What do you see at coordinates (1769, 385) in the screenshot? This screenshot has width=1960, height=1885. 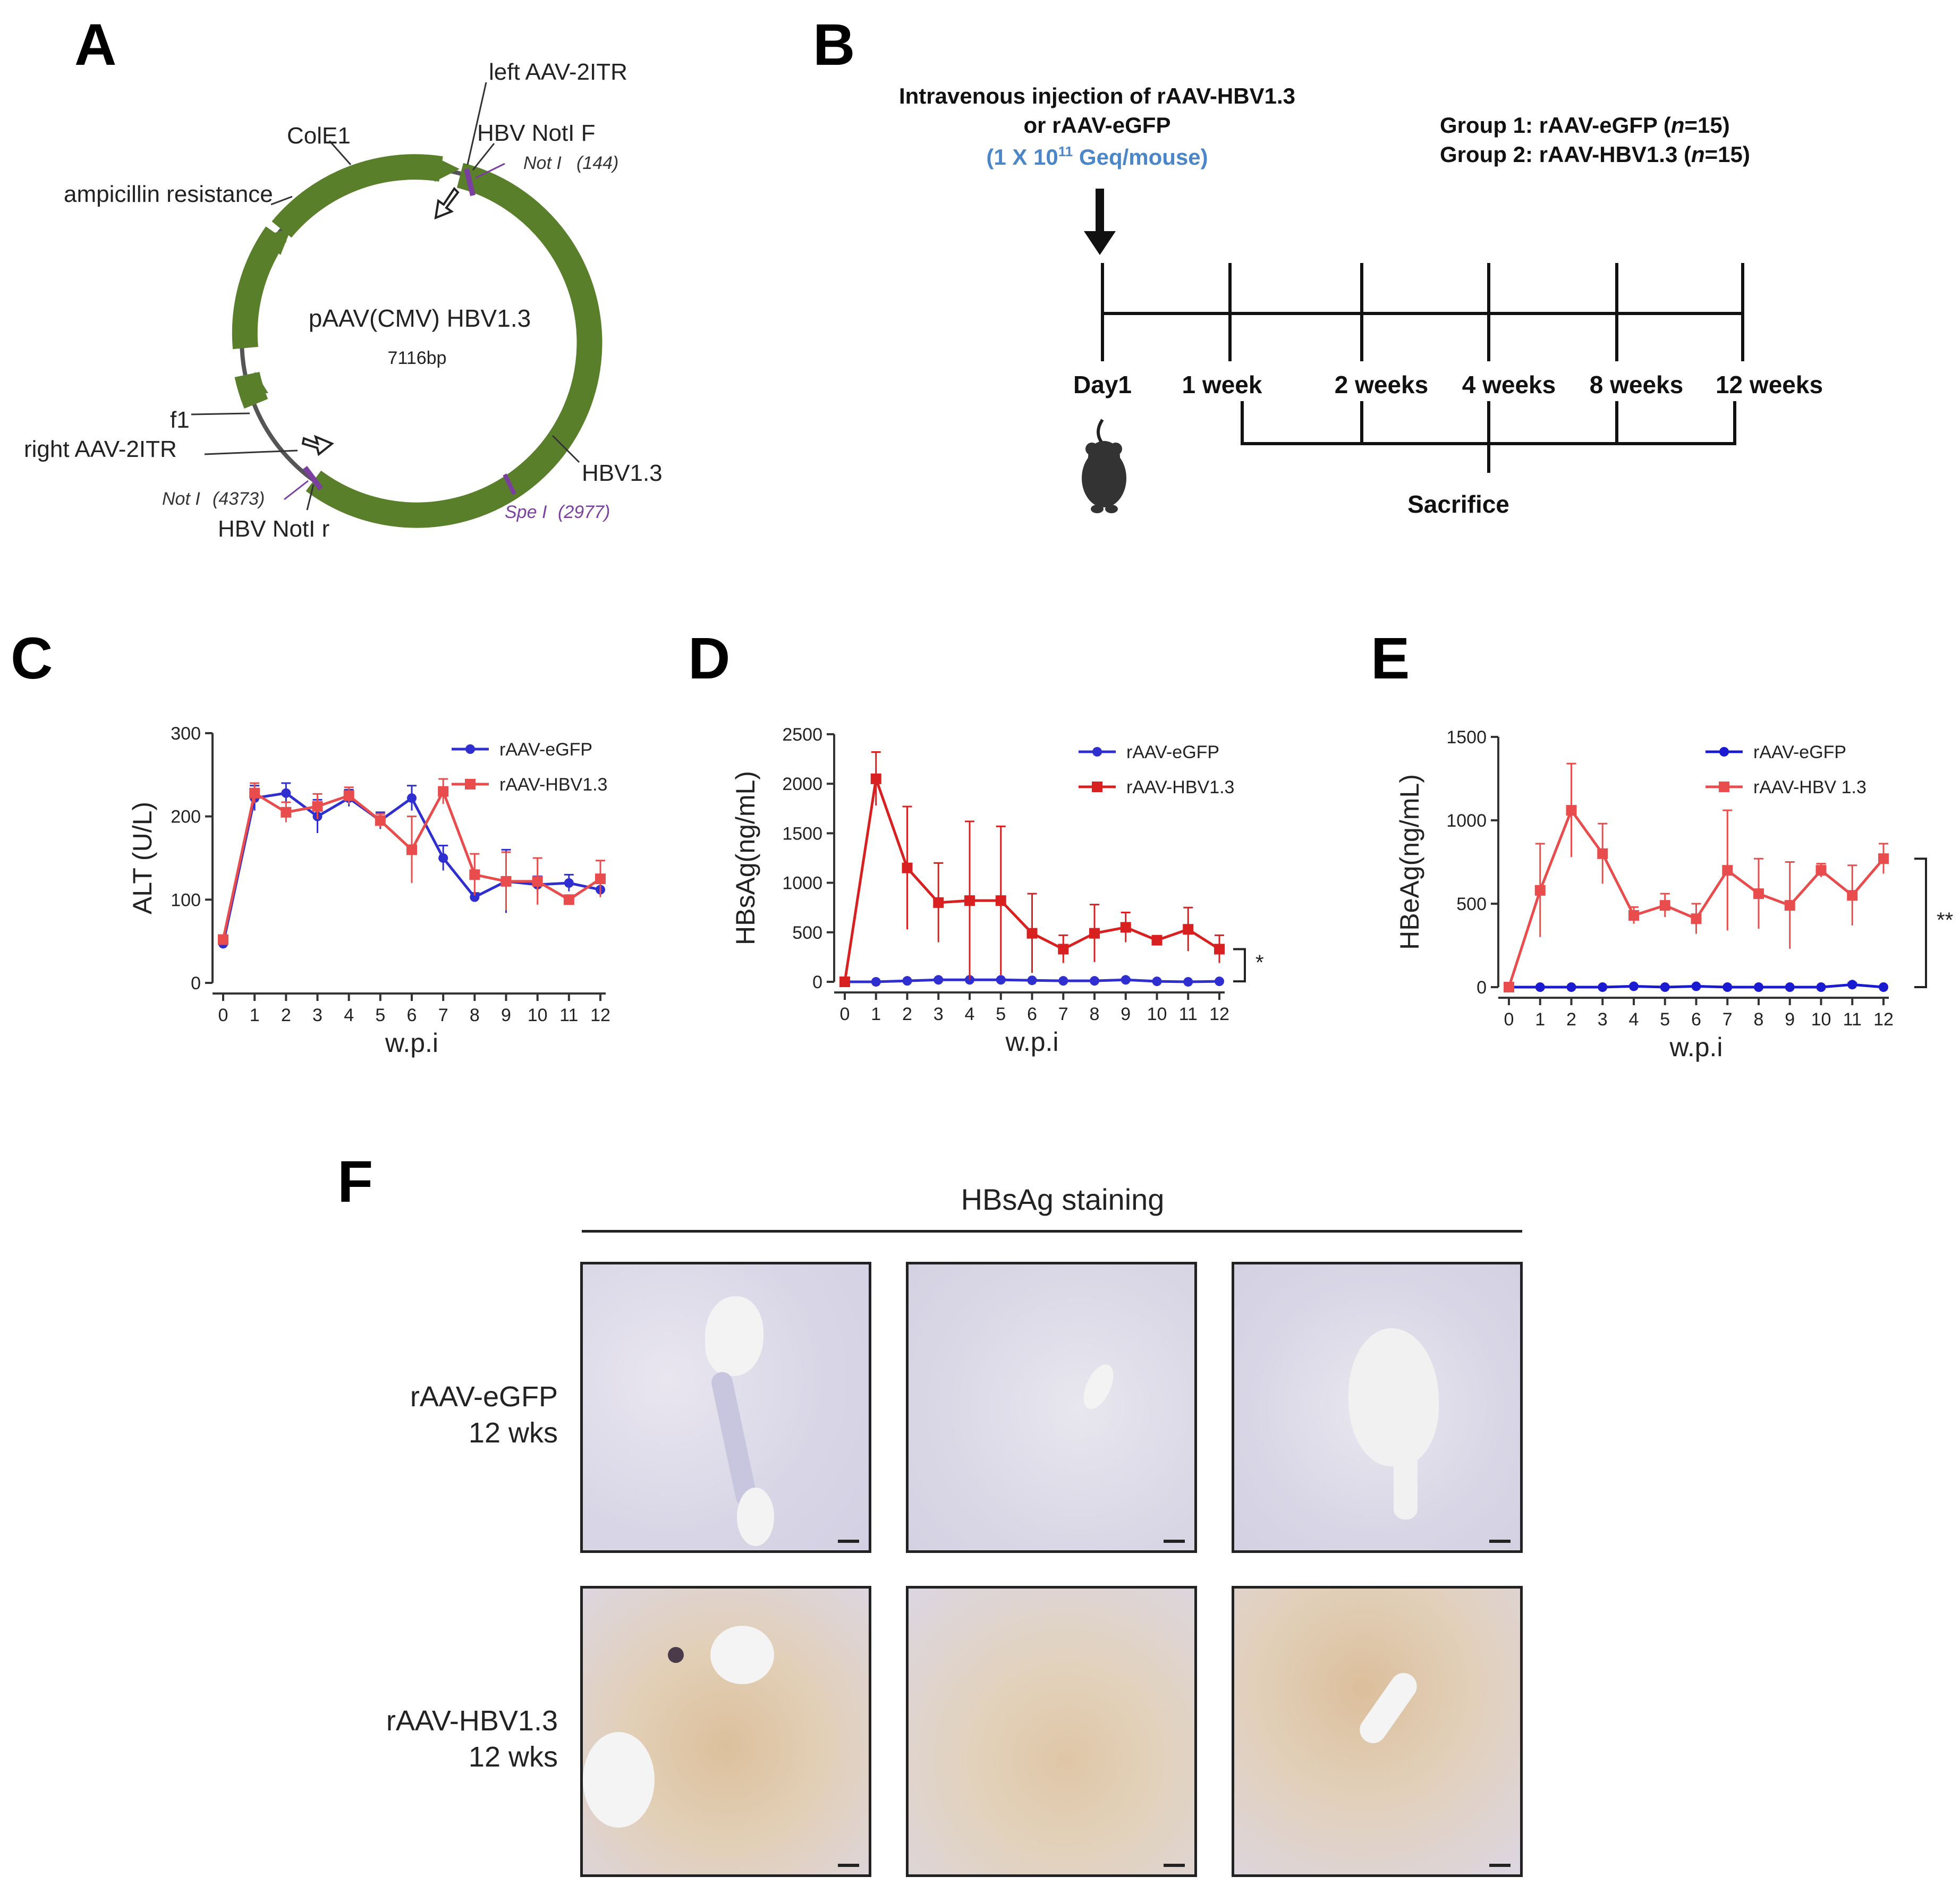 I see `tp-12weeks: 12 weeks` at bounding box center [1769, 385].